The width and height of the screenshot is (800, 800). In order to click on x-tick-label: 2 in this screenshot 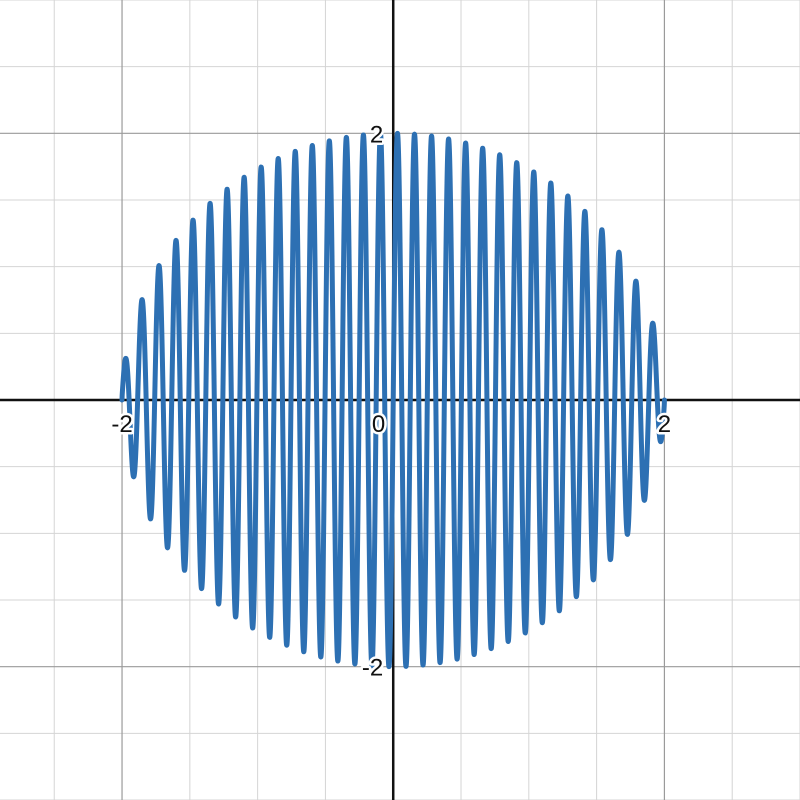, I will do `click(664, 424)`.